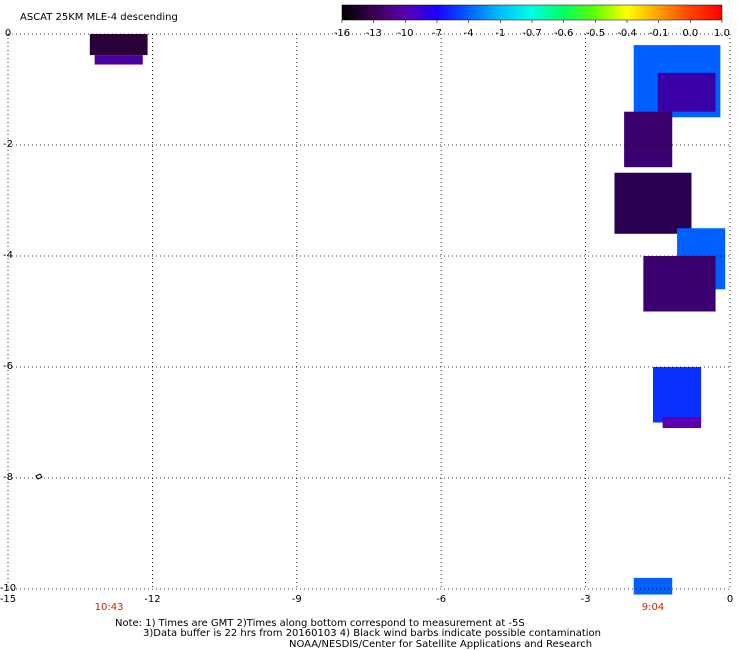 The image size is (740, 650). What do you see at coordinates (405, 33) in the screenshot?
I see `colorbar-label: -10` at bounding box center [405, 33].